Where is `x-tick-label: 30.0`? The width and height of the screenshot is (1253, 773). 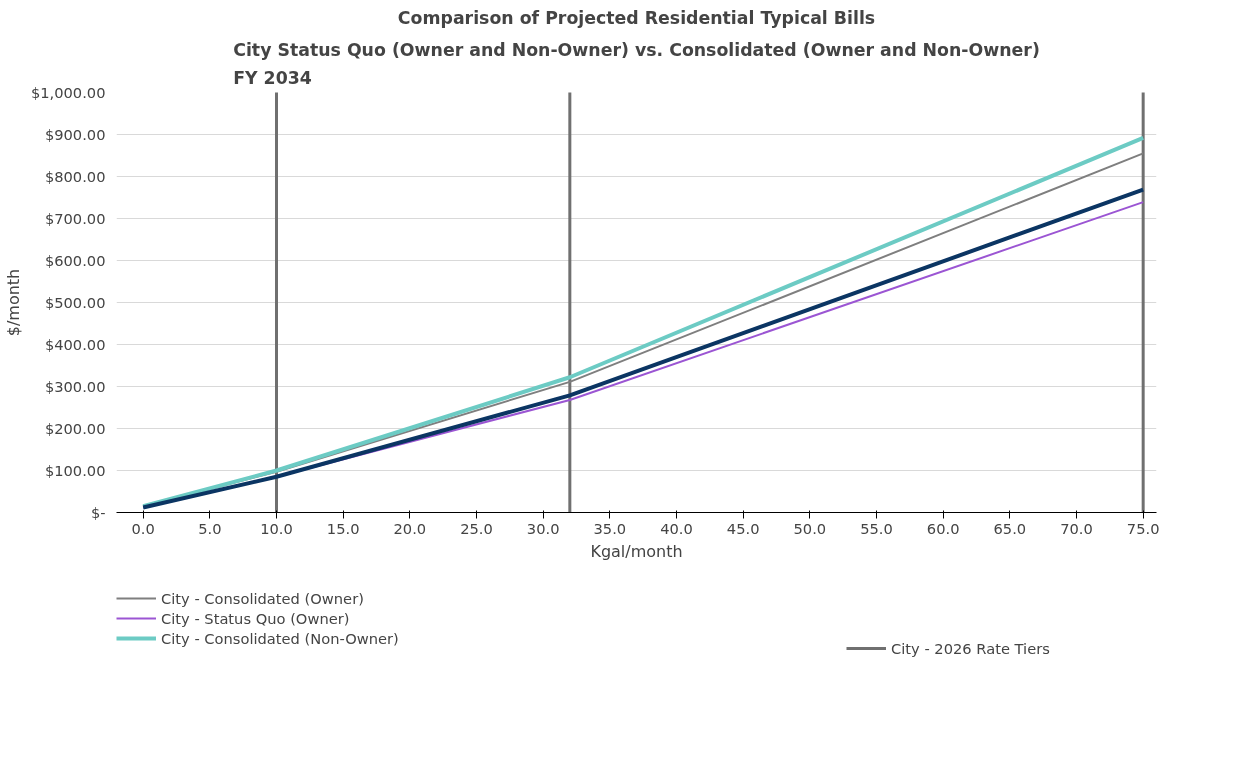 x-tick-label: 30.0 is located at coordinates (543, 528).